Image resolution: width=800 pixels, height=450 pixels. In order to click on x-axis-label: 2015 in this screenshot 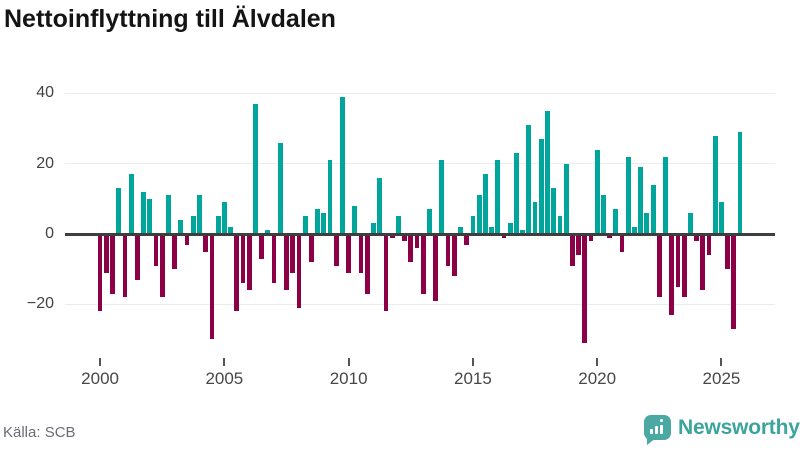, I will do `click(472, 378)`.